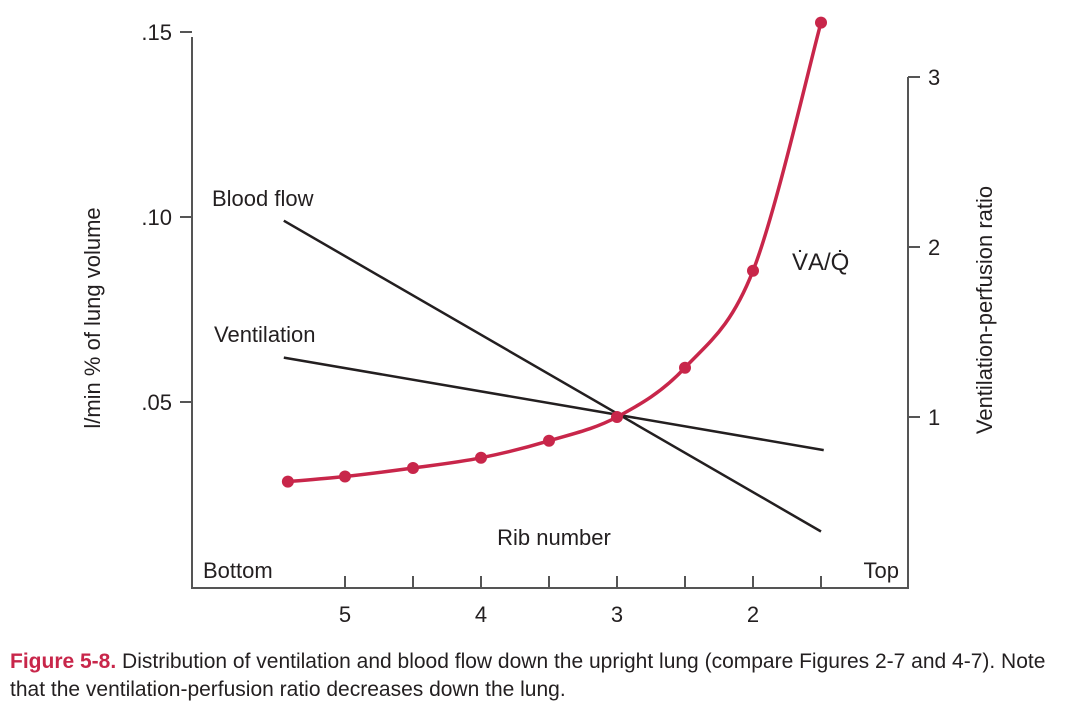 The height and width of the screenshot is (712, 1076). Describe the element at coordinates (617, 614) in the screenshot. I see `x-tick-label: 3` at that location.